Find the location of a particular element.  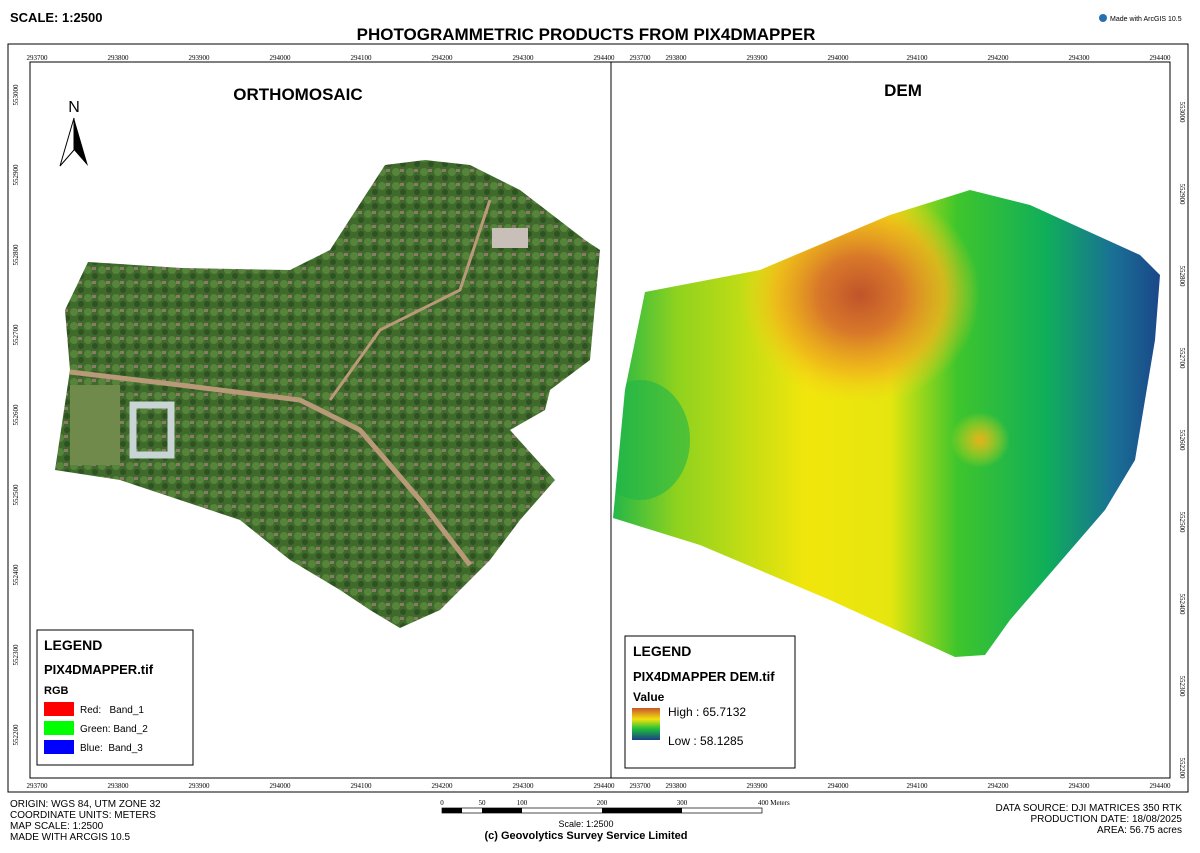

footer-right: PRODUCTION DATE: 18/08/2025 is located at coordinates (1106, 819).